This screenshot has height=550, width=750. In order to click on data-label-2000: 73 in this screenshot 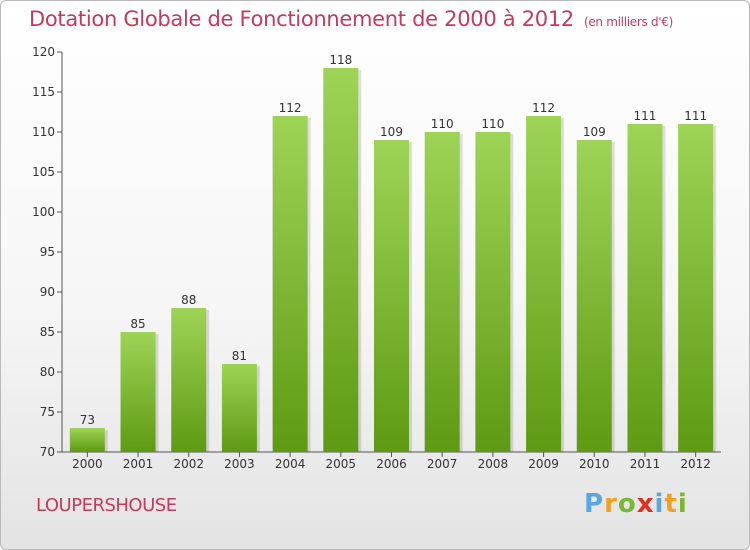, I will do `click(87, 420)`.